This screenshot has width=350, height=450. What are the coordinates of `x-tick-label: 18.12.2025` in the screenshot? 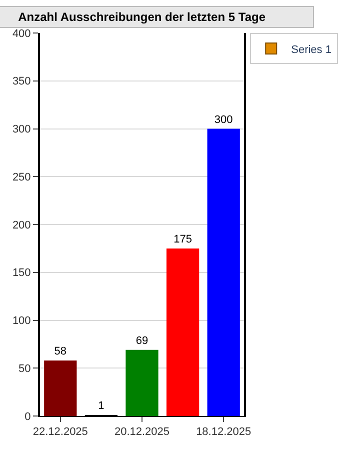 It's located at (224, 432).